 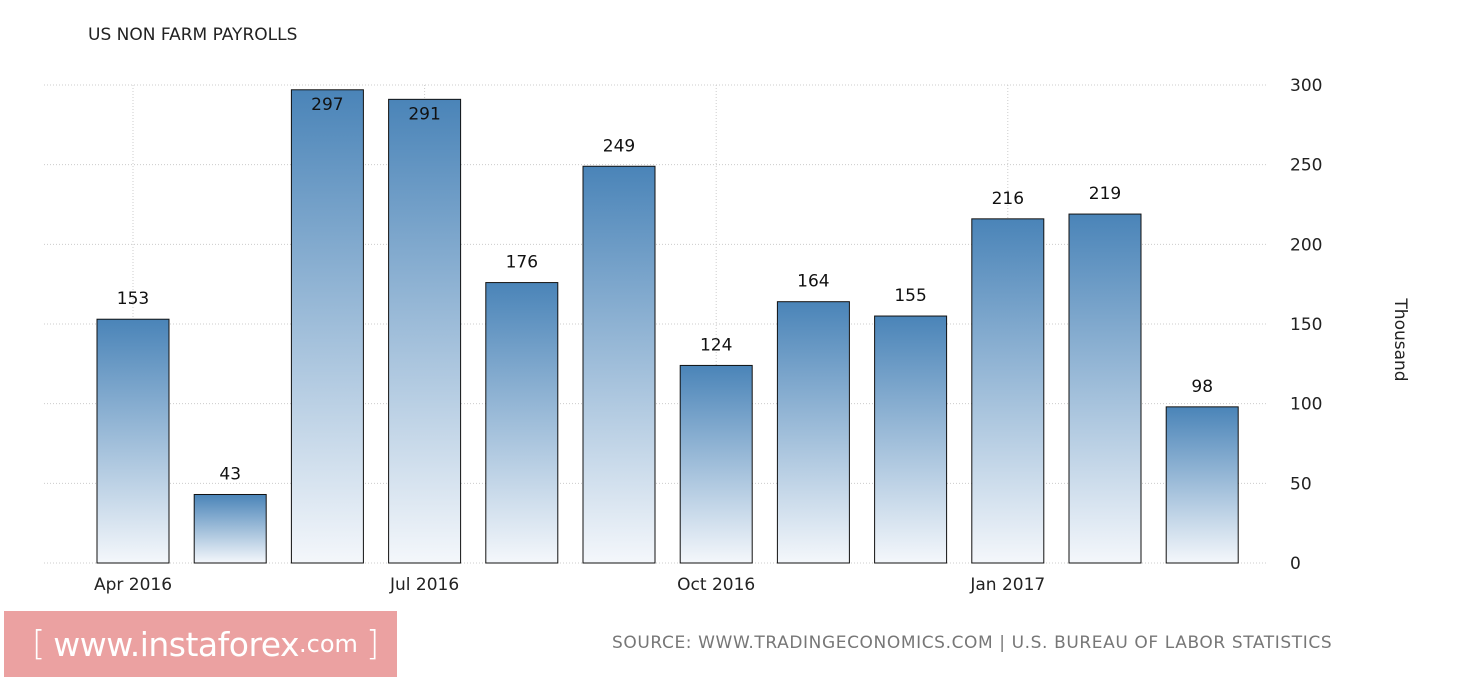 I want to click on bar-value-label: 98, so click(x=1202, y=387).